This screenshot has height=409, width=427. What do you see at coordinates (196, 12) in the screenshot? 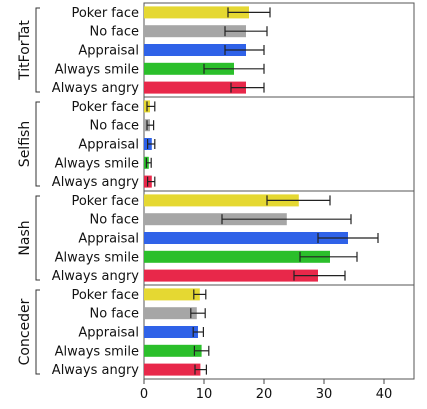
I see `bar-titfortat-poker-face` at bounding box center [196, 12].